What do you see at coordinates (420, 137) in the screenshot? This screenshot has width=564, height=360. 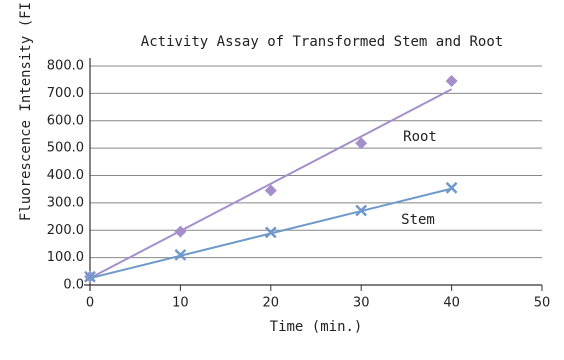 I see `series-label: Root` at bounding box center [420, 137].